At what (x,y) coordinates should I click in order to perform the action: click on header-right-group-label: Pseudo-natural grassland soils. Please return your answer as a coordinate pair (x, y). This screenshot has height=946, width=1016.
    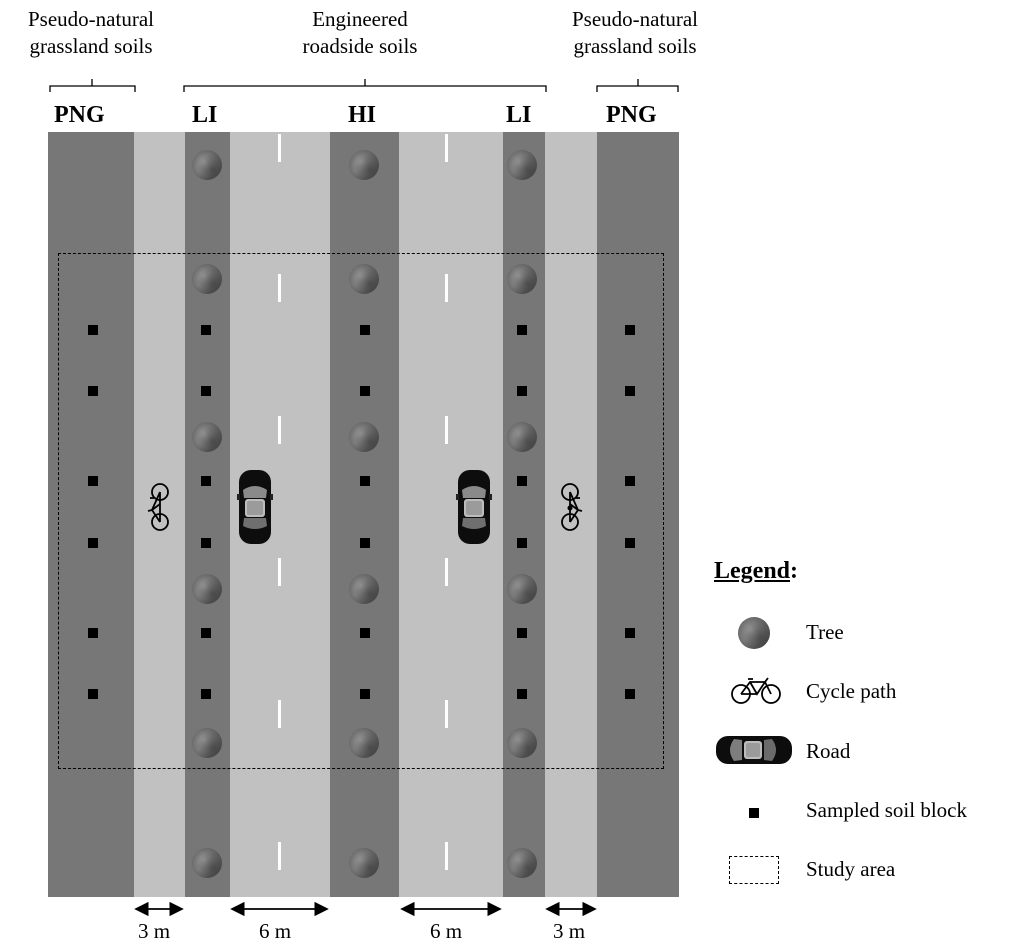
    Looking at the image, I should click on (635, 32).